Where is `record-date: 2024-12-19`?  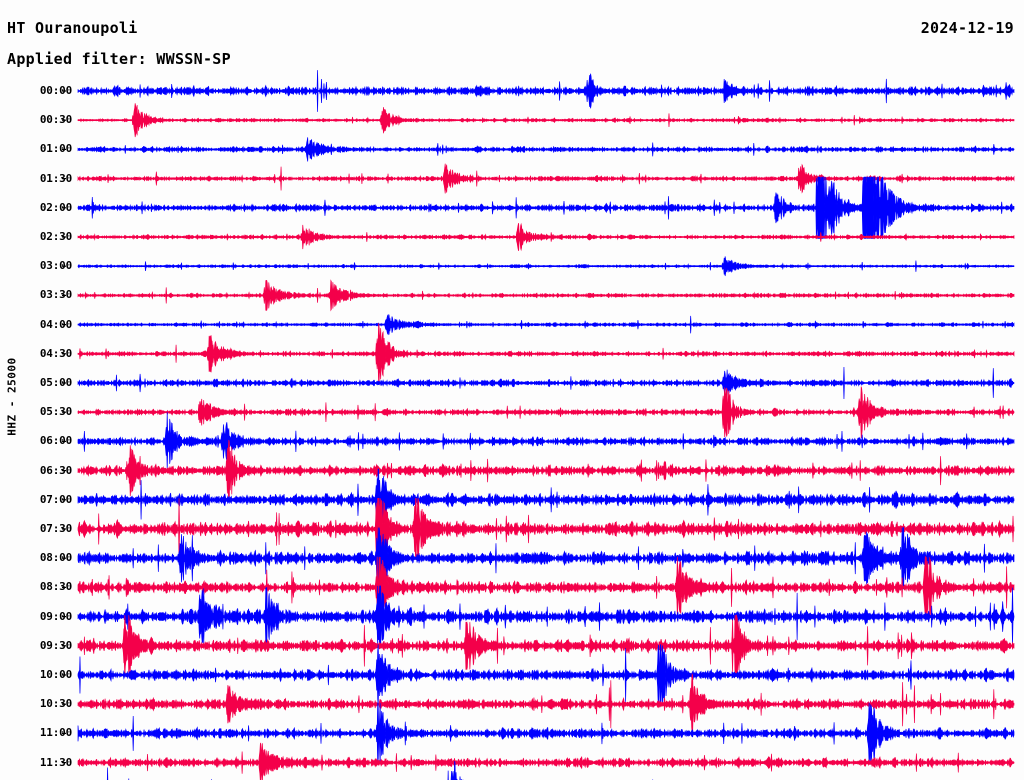 record-date: 2024-12-19 is located at coordinates (967, 28).